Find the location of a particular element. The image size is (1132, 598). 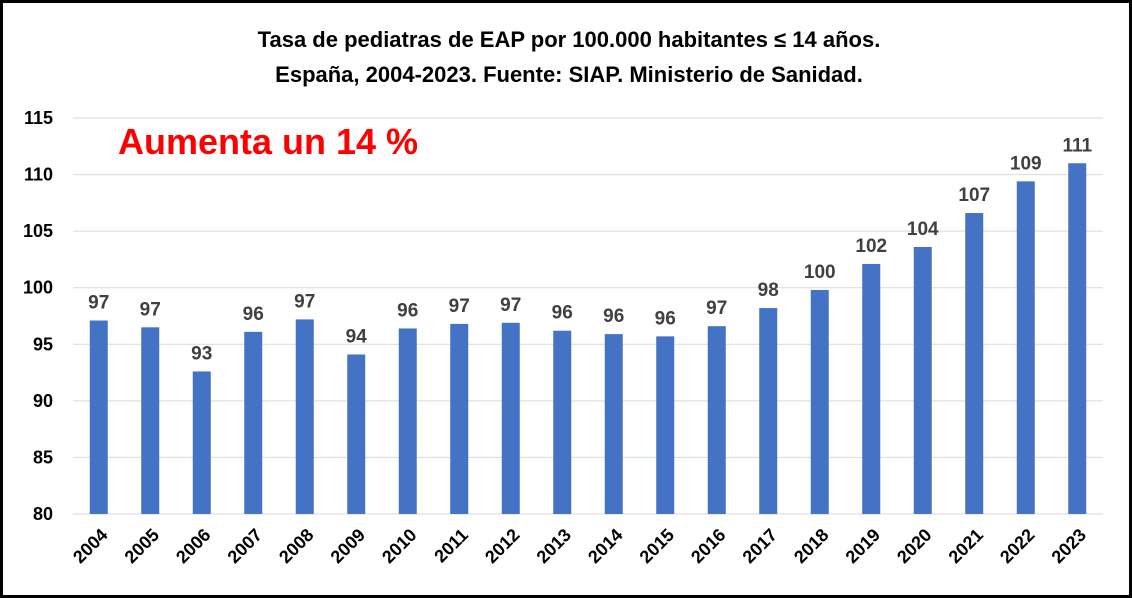

x-tick-label-2018: 2018 is located at coordinates (811, 546).